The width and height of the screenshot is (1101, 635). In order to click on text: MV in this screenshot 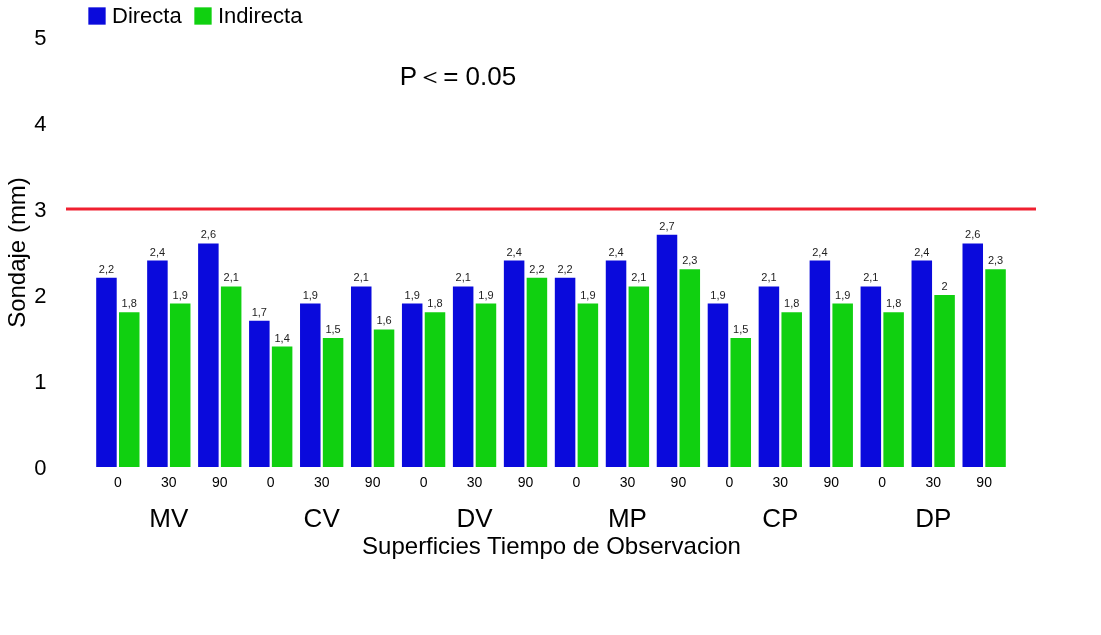, I will do `click(169, 518)`.